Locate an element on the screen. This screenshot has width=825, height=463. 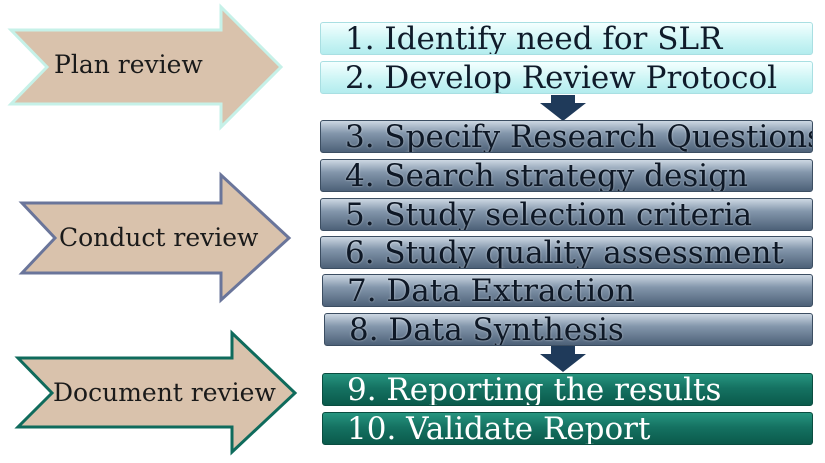
step-reporting-results: 9. Reporting the results is located at coordinates (567, 389).